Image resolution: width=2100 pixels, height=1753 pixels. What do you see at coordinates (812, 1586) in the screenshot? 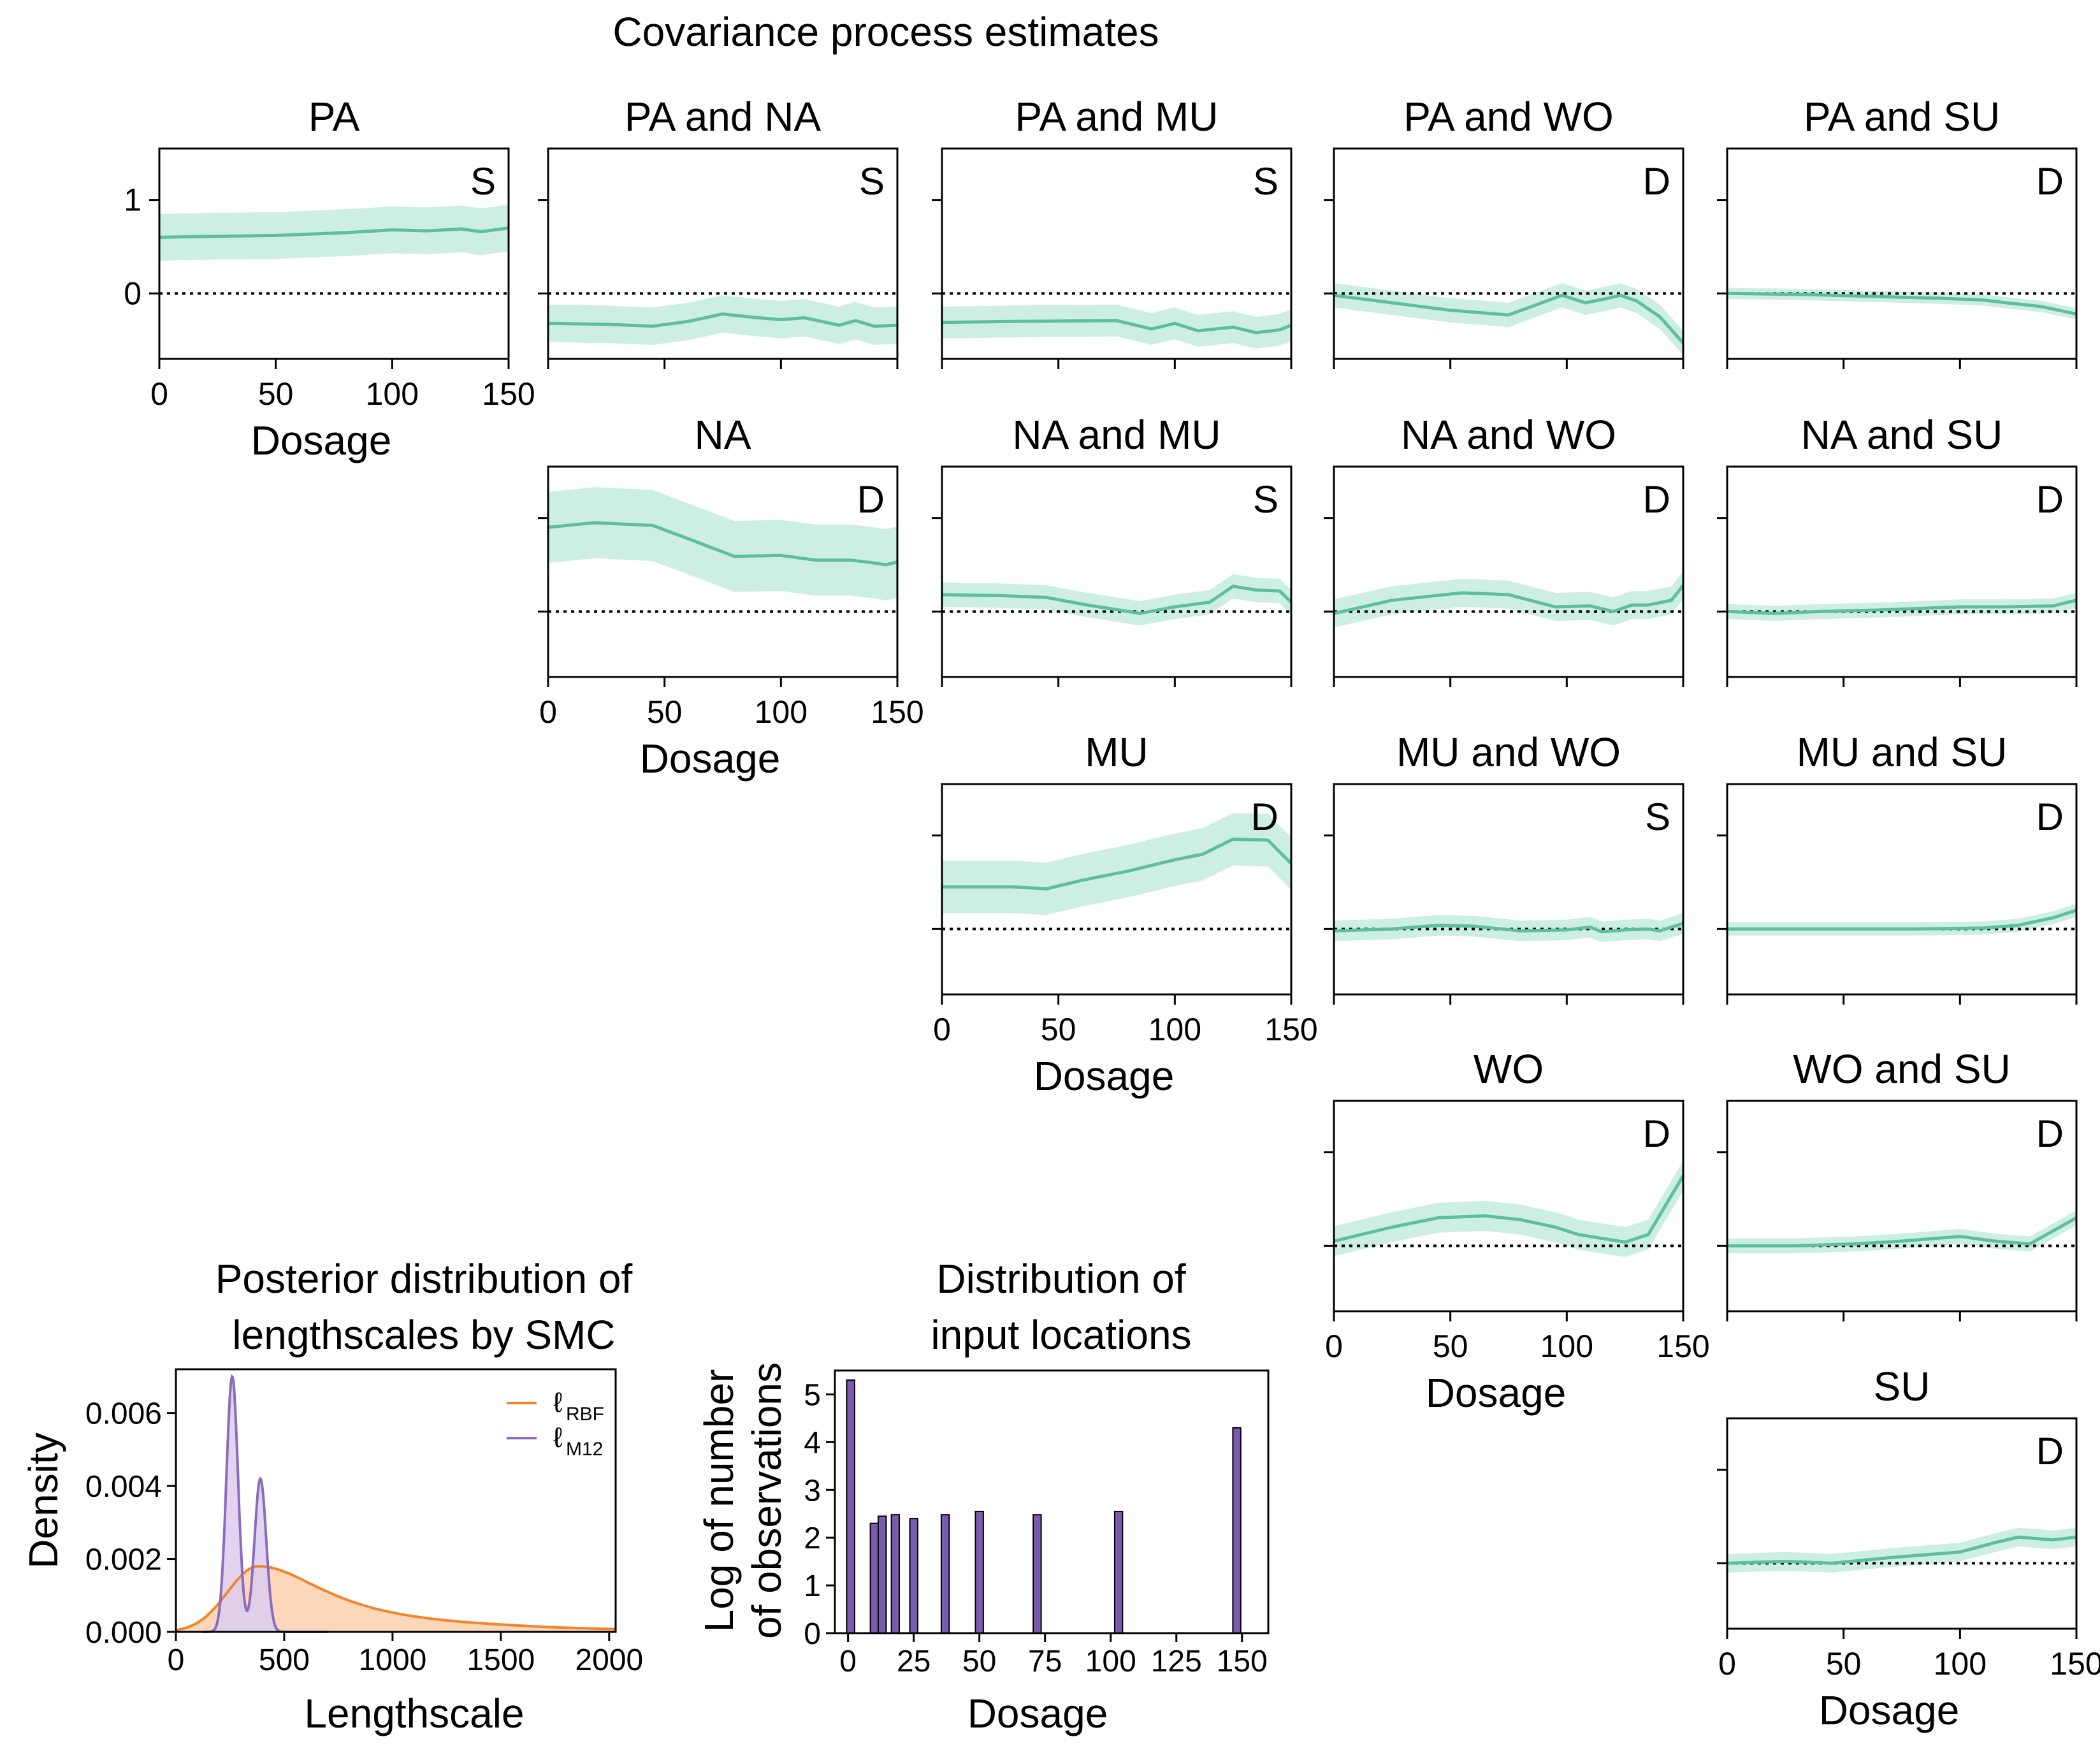
I see `y-tick-label: 1` at bounding box center [812, 1586].